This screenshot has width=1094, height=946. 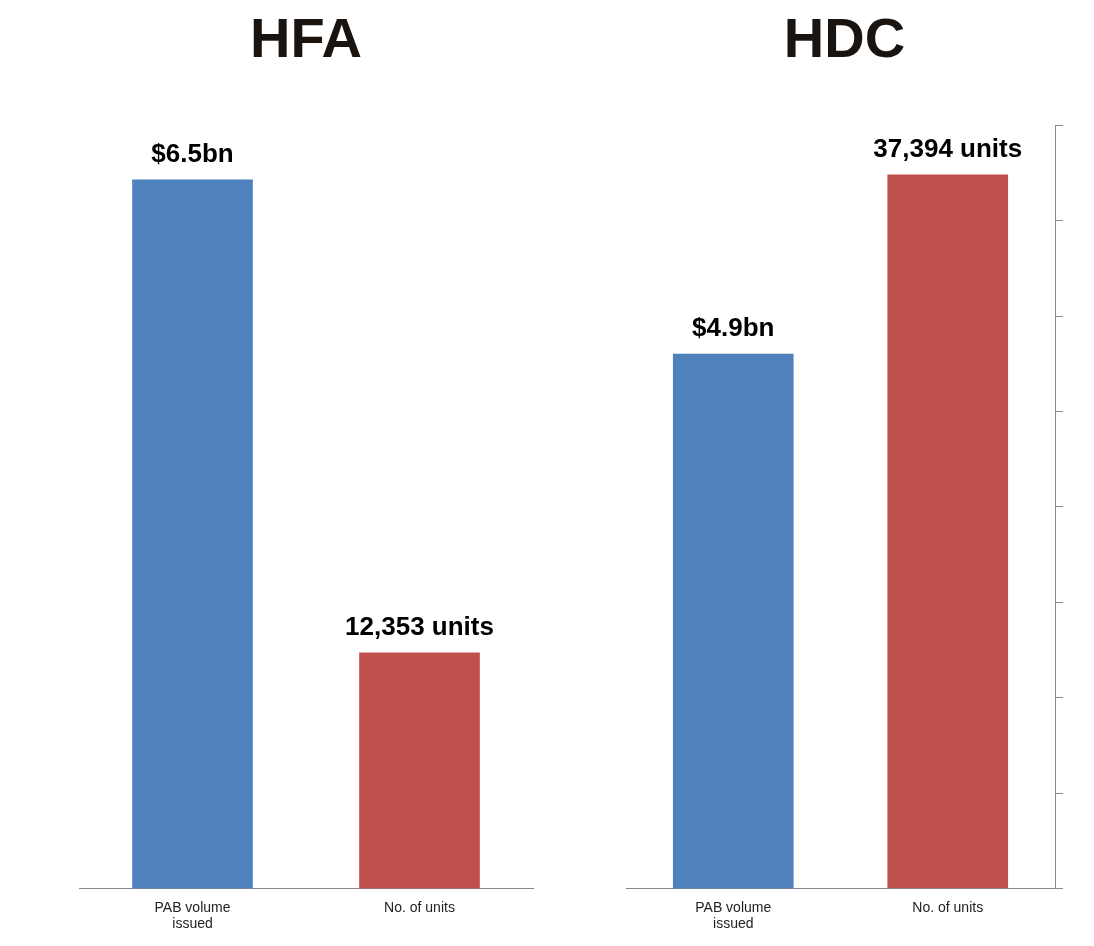 I want to click on chart-title: HDC, so click(x=844, y=38).